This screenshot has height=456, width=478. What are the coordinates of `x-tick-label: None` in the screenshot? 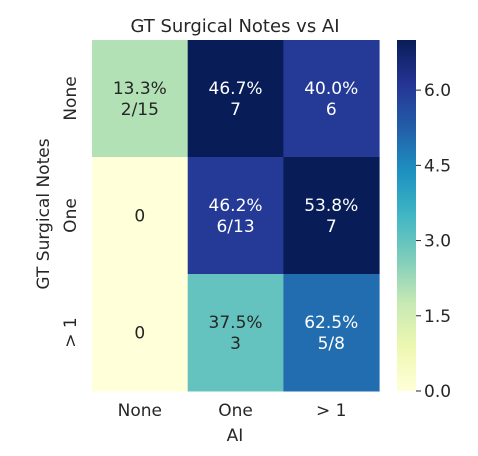 It's located at (140, 411).